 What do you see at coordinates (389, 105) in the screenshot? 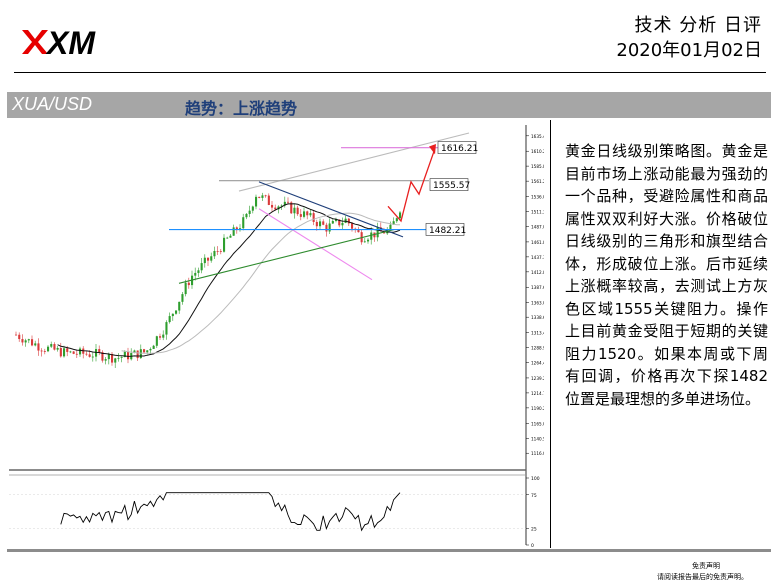
I see `title-band` at bounding box center [389, 105].